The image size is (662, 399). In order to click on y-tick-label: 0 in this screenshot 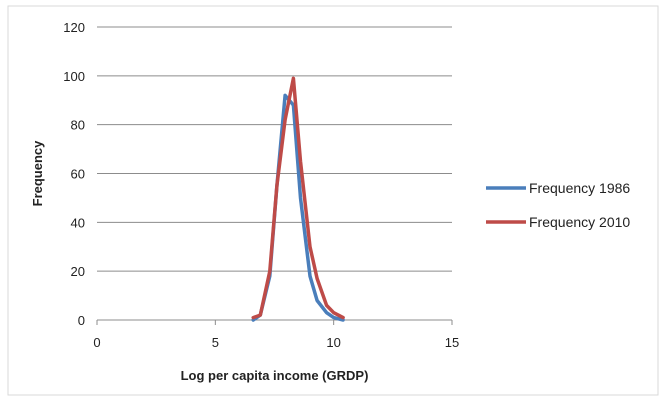, I will do `click(81, 320)`.